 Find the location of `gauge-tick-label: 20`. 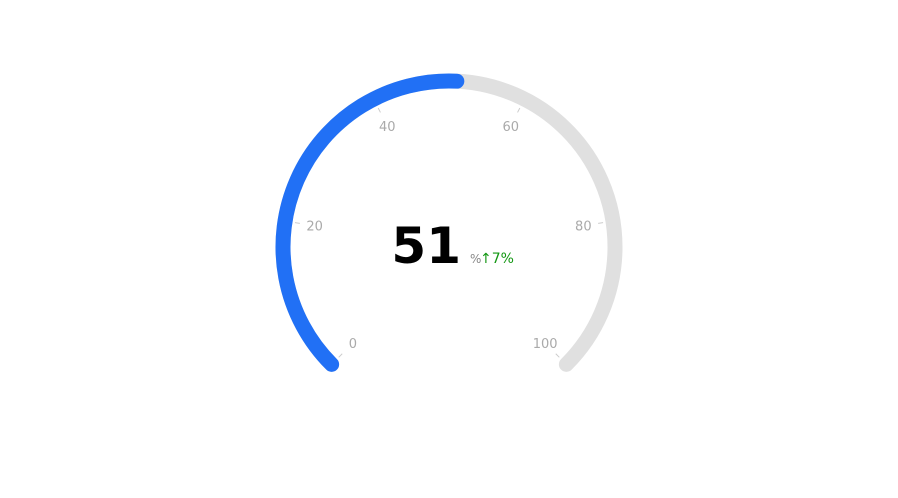

gauge-tick-label: 20 is located at coordinates (314, 227).